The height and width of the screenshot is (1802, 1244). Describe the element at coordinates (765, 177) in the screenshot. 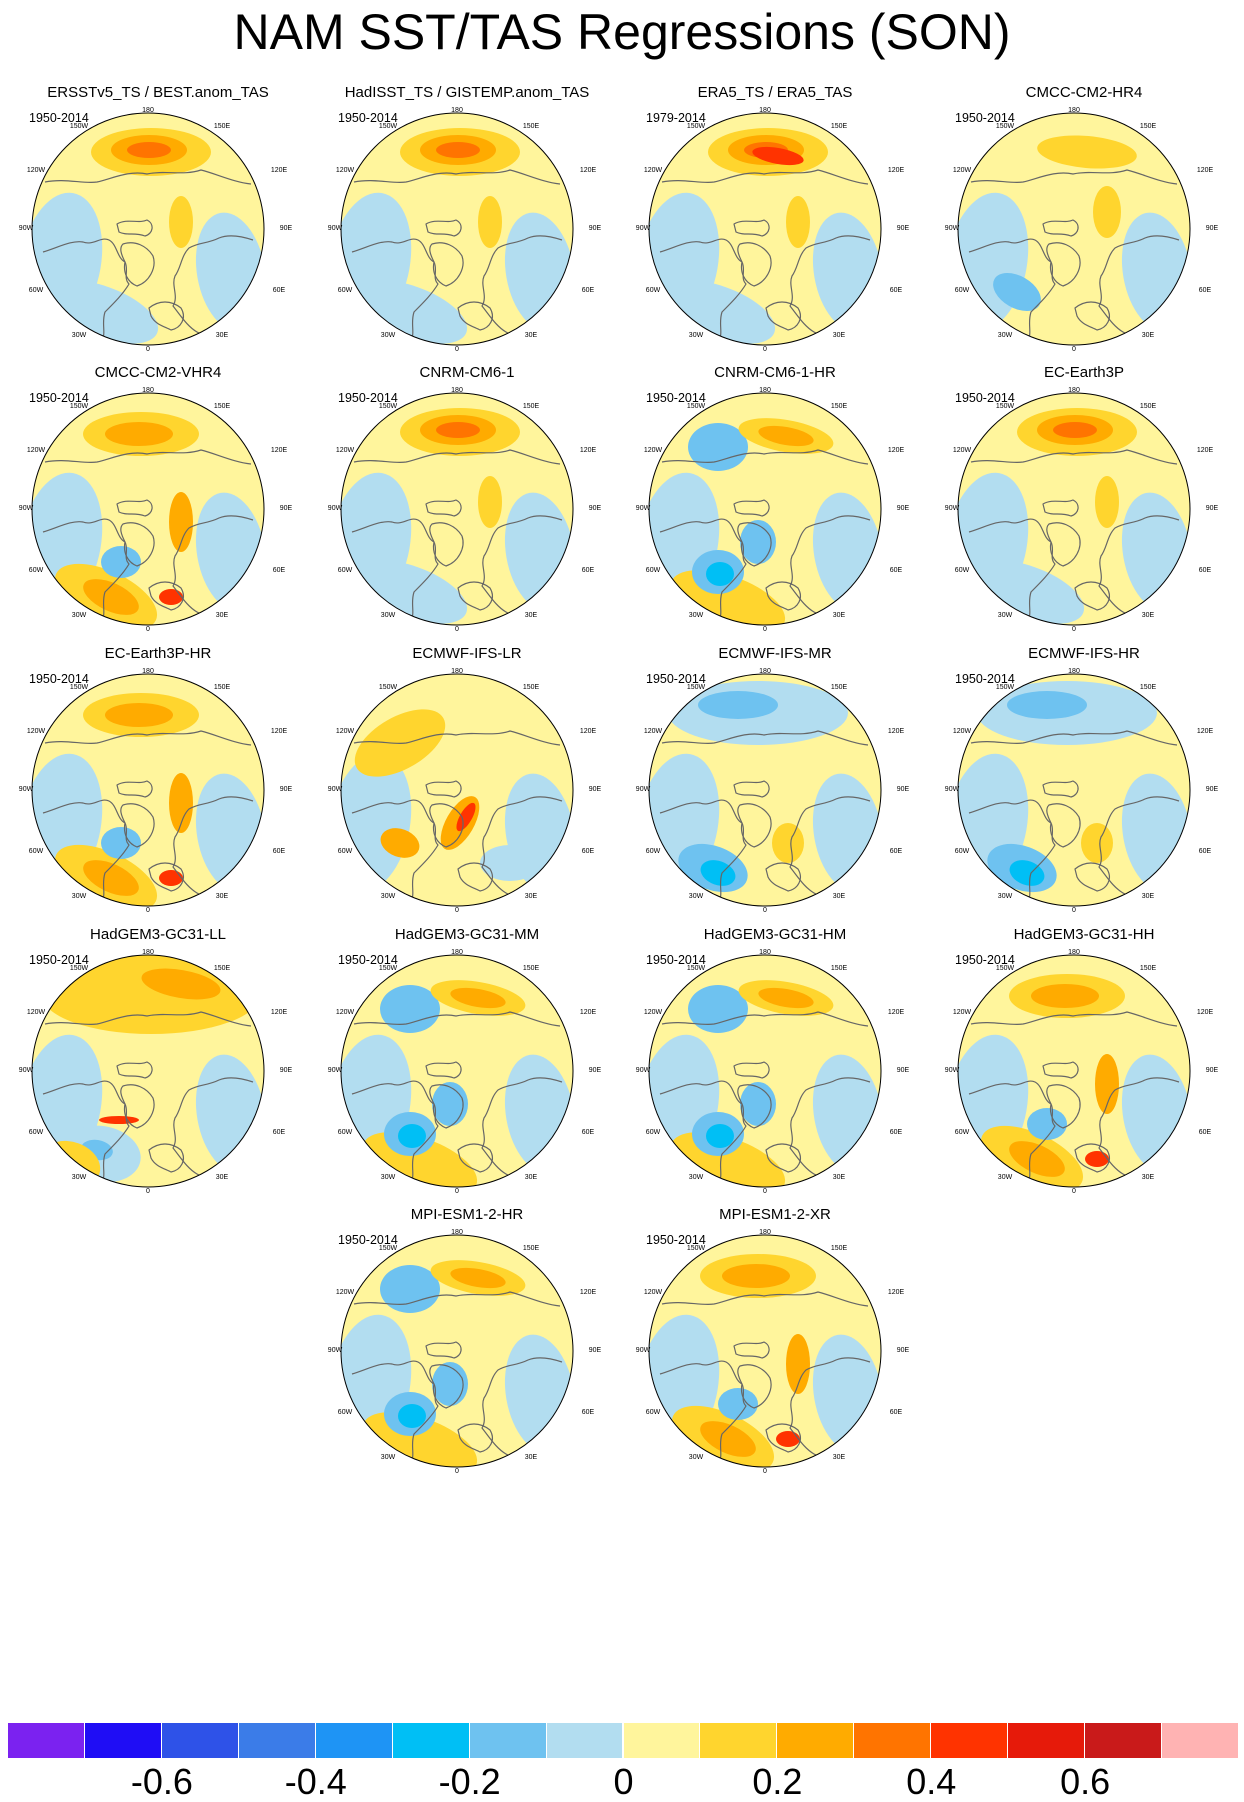

I see `coastline-pacific` at that location.